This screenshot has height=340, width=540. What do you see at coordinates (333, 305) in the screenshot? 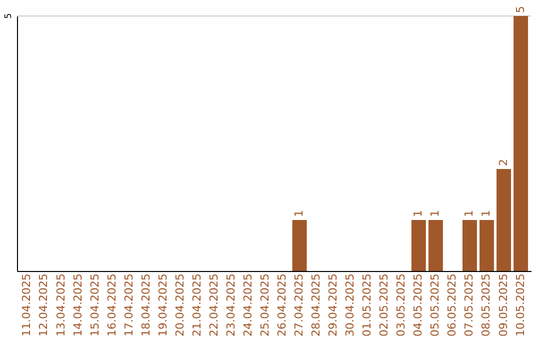
I see `x-tick-label: 29.04.2025` at bounding box center [333, 305].